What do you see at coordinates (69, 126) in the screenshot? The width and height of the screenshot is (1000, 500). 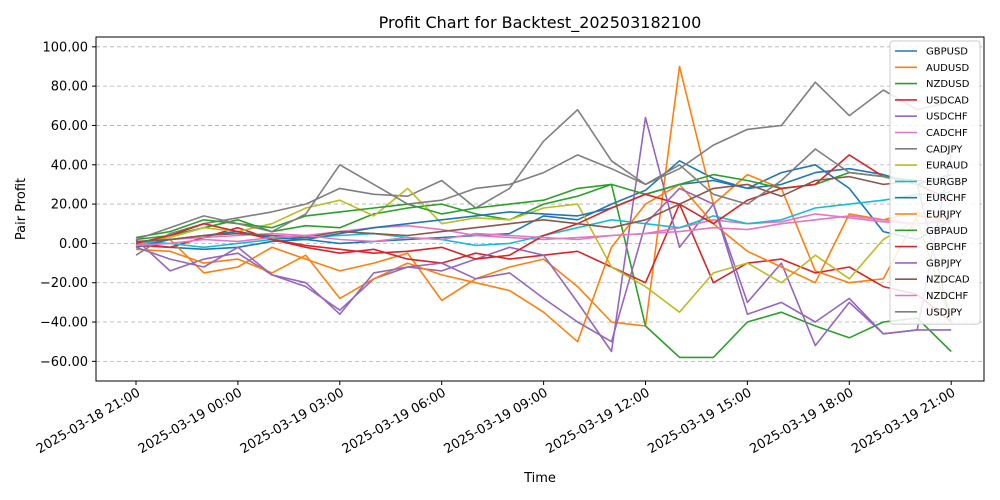 I see `y-tick-label: 60.00` at bounding box center [69, 126].